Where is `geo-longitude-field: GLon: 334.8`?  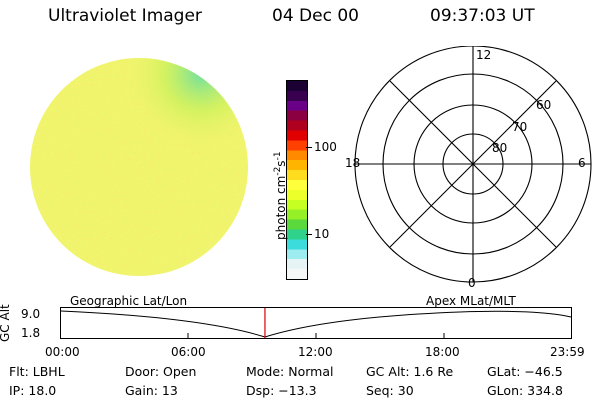
geo-longitude-field: GLon: 334.8 is located at coordinates (525, 390).